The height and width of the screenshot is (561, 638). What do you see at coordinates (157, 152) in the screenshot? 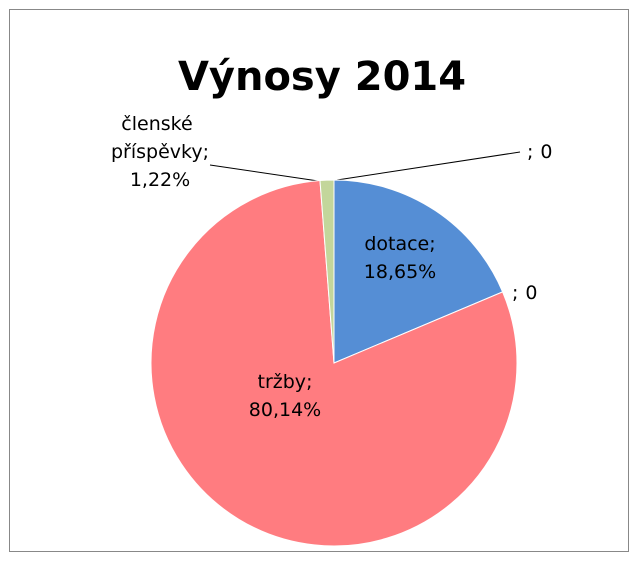
I see `category-word: příspěvky` at bounding box center [157, 152].